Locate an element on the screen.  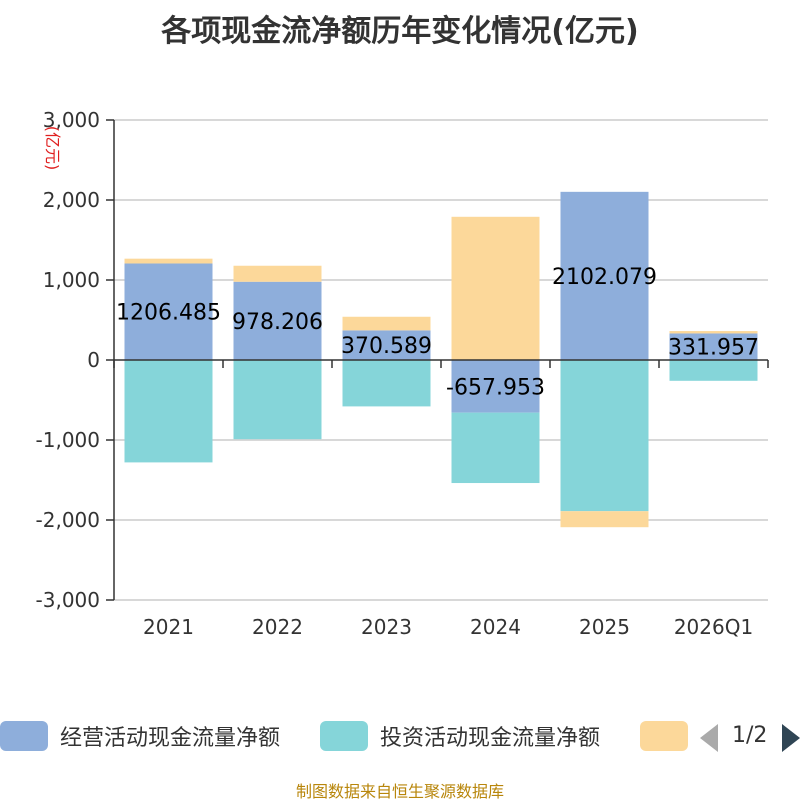
y-tick-label: 0 is located at coordinates (93, 360).